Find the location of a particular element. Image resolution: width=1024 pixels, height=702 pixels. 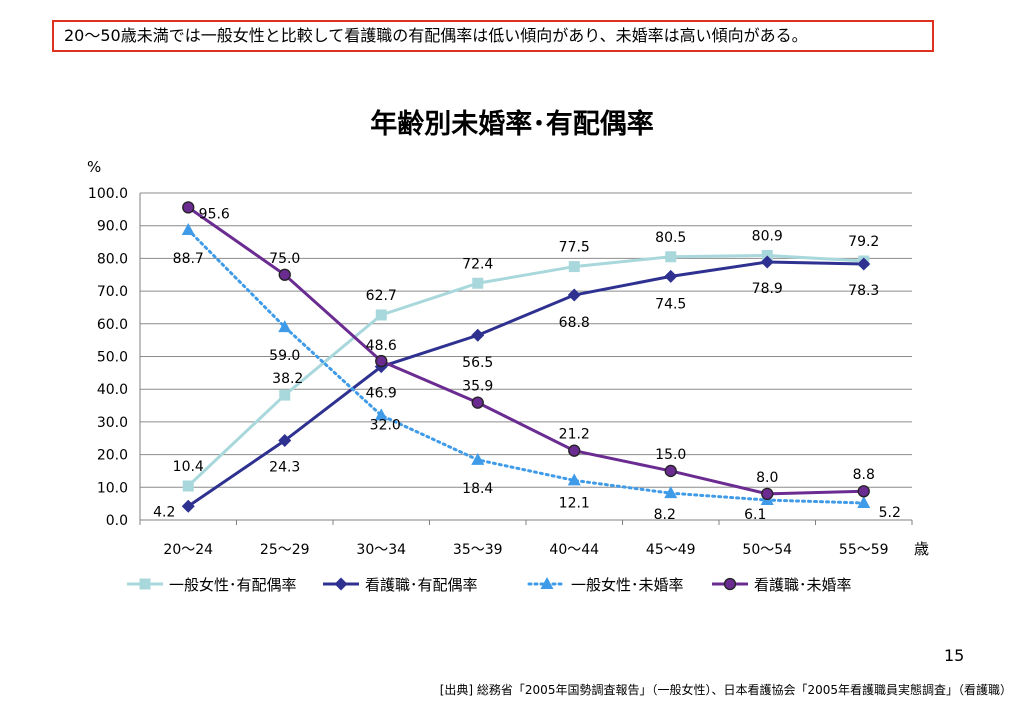

data-label: 78.3 is located at coordinates (863, 291).